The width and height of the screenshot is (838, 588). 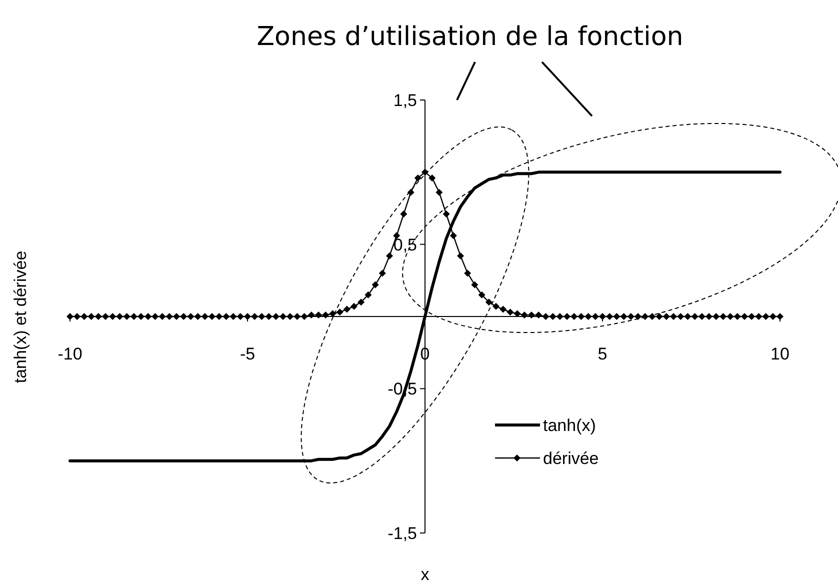 What do you see at coordinates (569, 425) in the screenshot?
I see `legend-label: tanh(x)` at bounding box center [569, 425].